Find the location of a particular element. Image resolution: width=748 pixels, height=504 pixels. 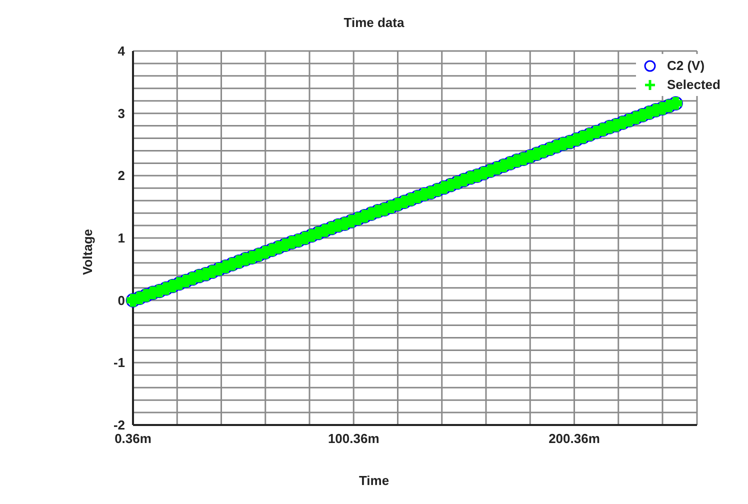

y-tick-label: -1 is located at coordinates (119, 362).